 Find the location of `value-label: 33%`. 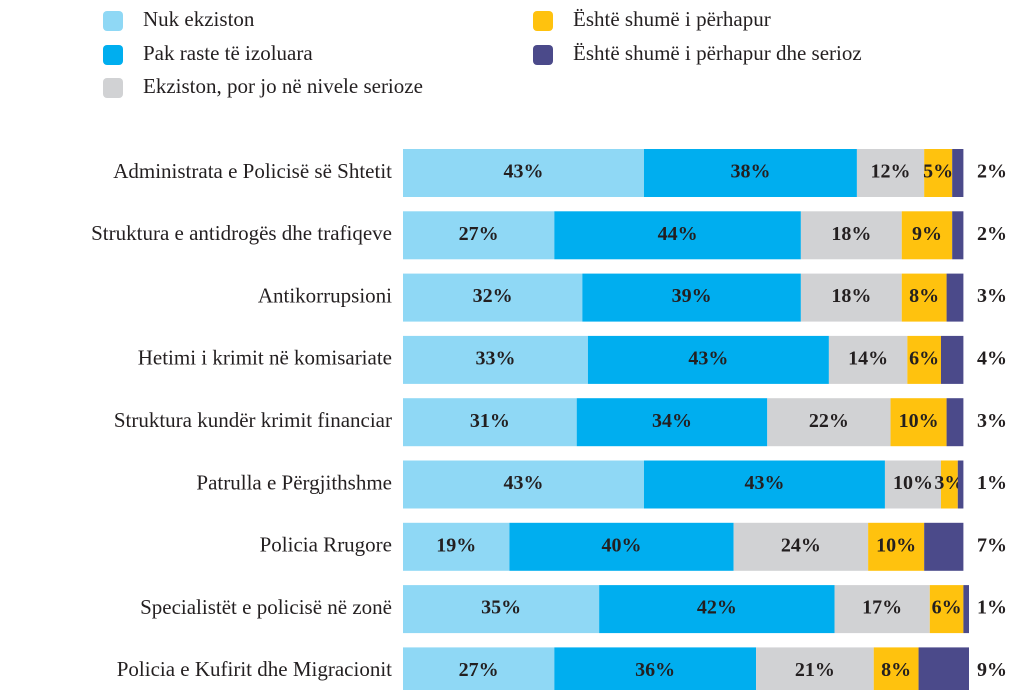

value-label: 33% is located at coordinates (495, 358).